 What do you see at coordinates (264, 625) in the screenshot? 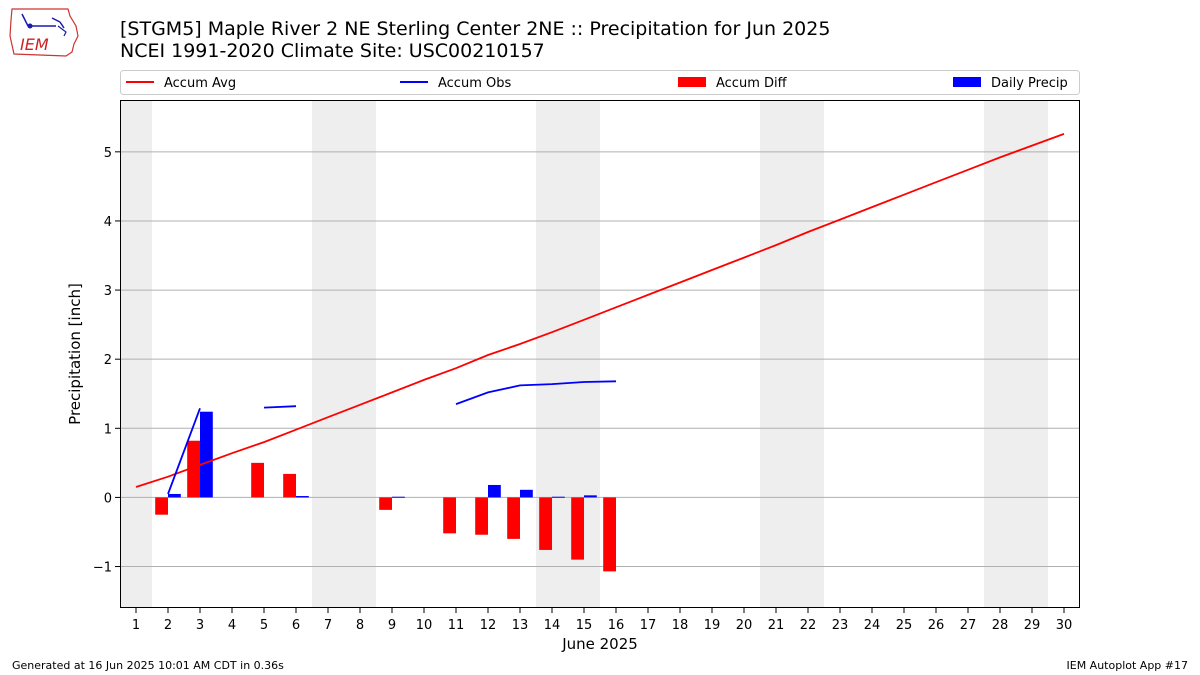
I see `x-tick-label: 5` at bounding box center [264, 625].